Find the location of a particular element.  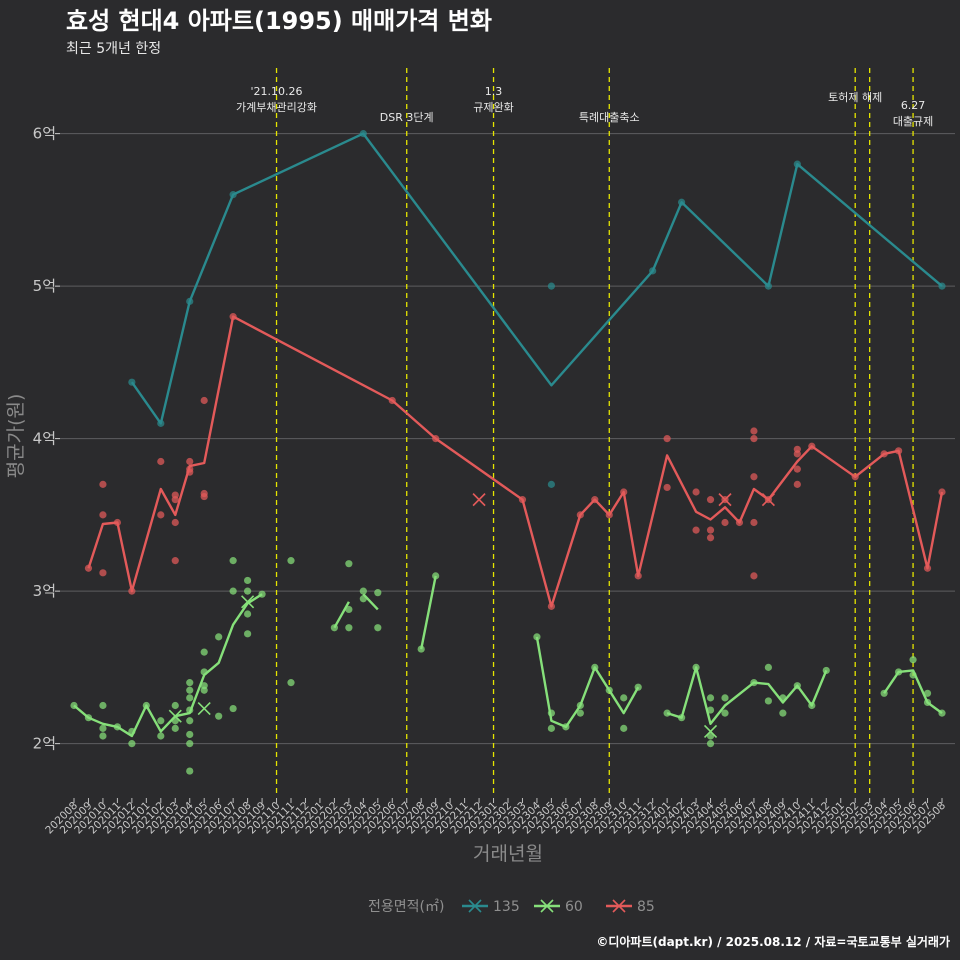

event-label: 토허제 해제 is located at coordinates (855, 97).